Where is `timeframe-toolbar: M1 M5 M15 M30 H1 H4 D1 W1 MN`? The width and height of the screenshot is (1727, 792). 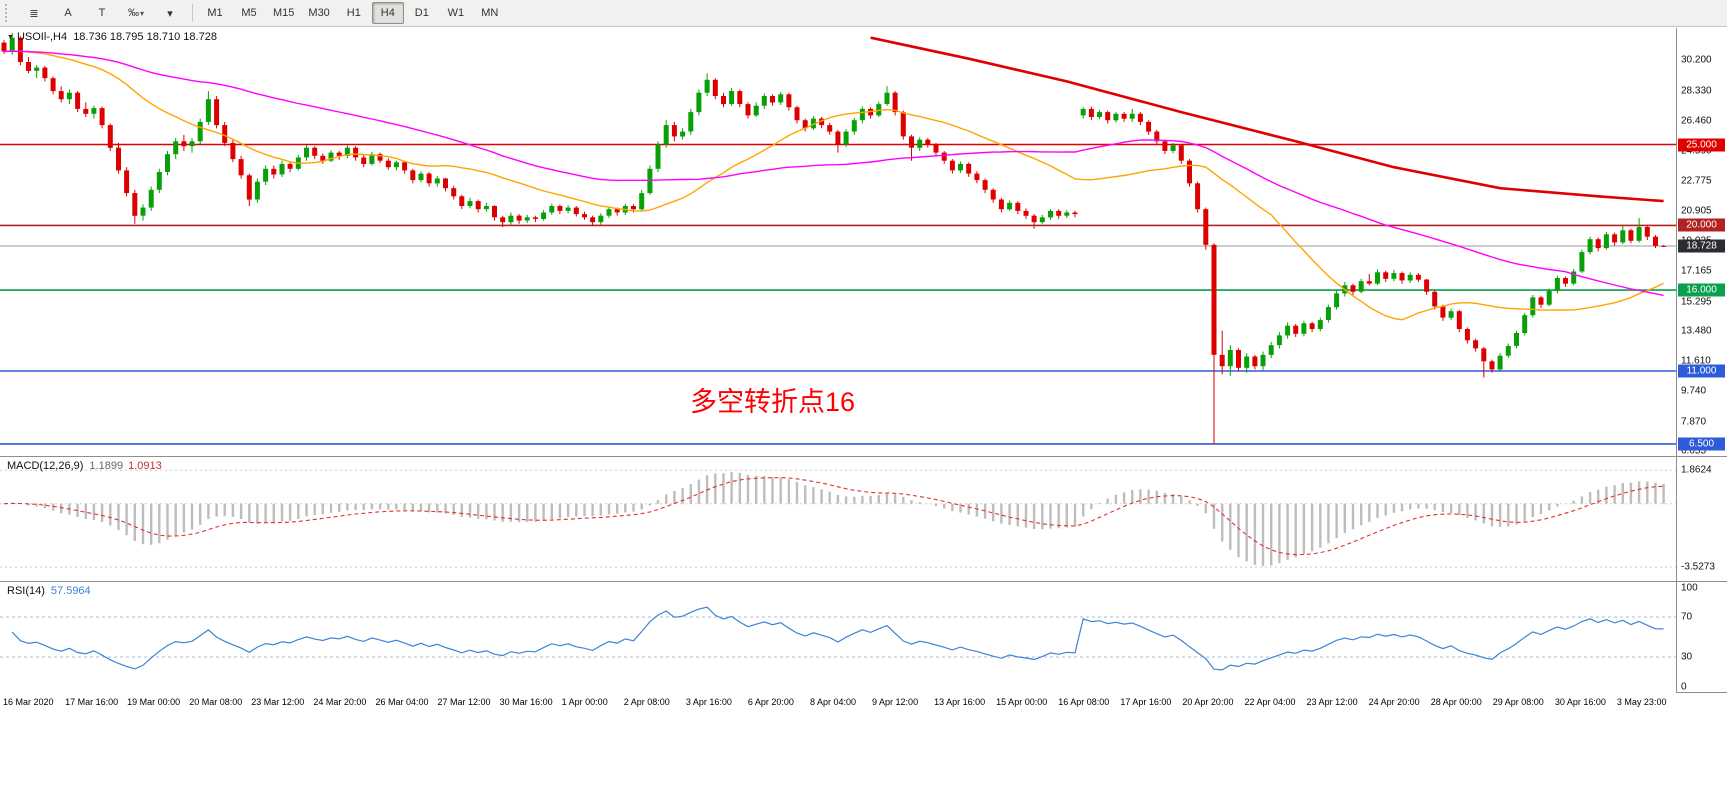 timeframe-toolbar: M1 M5 M15 M30 H1 H4 D1 W1 MN is located at coordinates (352, 13).